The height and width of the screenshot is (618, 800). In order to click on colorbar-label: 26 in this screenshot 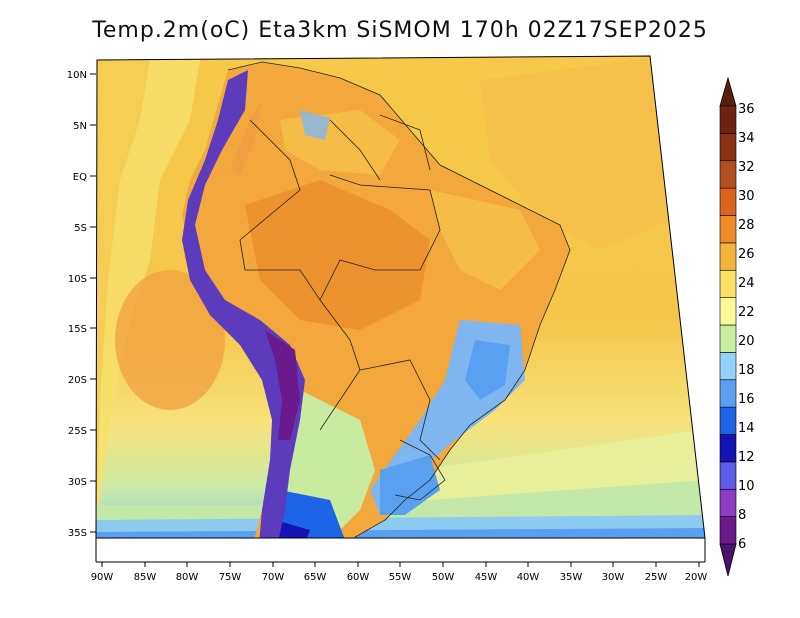, I will do `click(746, 254)`.